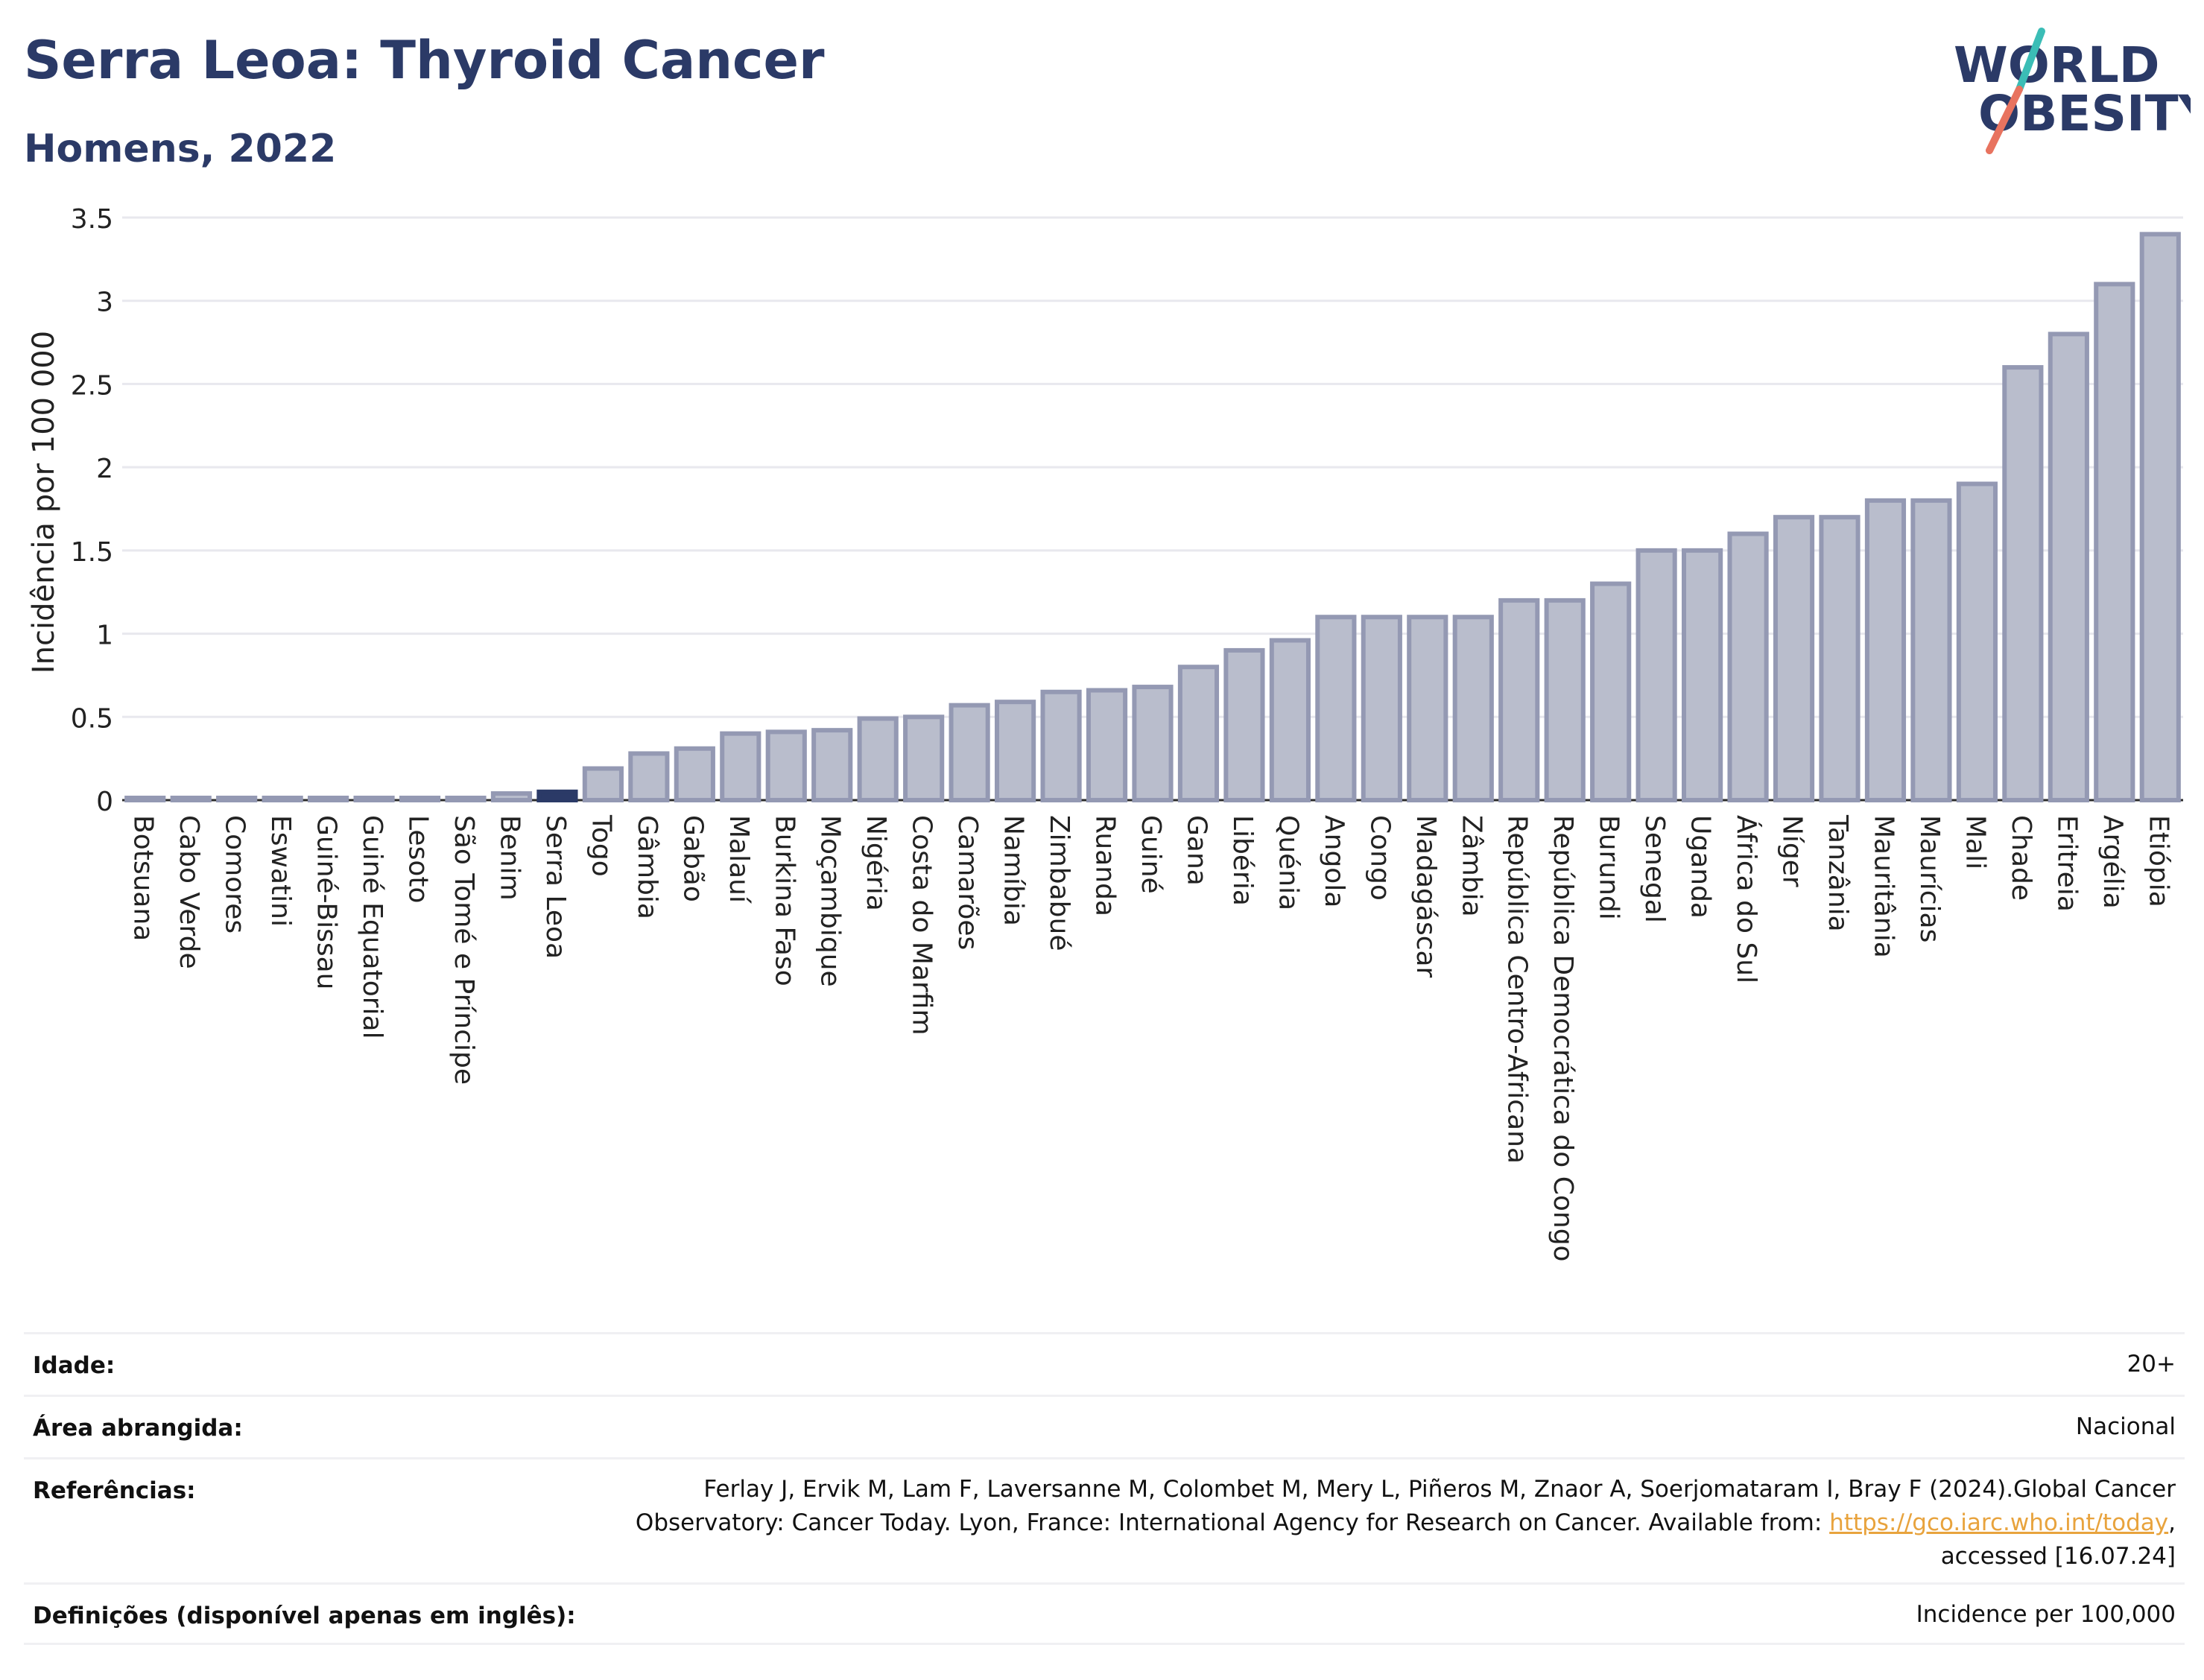 Image resolution: width=2204 pixels, height=1680 pixels. I want to click on reference-link: https://gco.iarc.who.int/today, so click(1999, 1522).